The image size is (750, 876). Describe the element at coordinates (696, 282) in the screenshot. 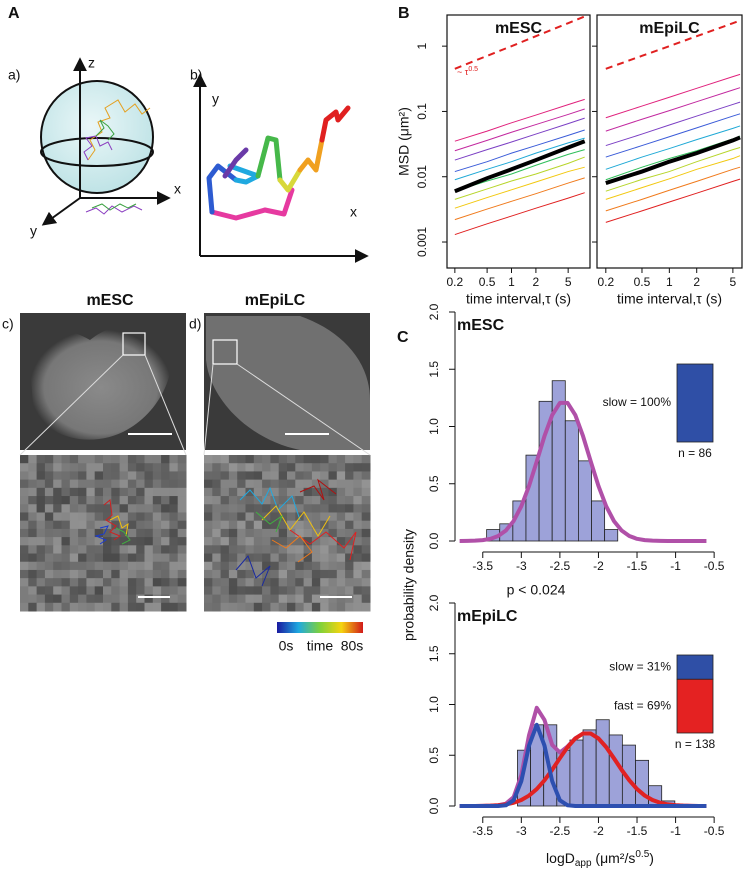

I see `x-tick-label: 2` at that location.